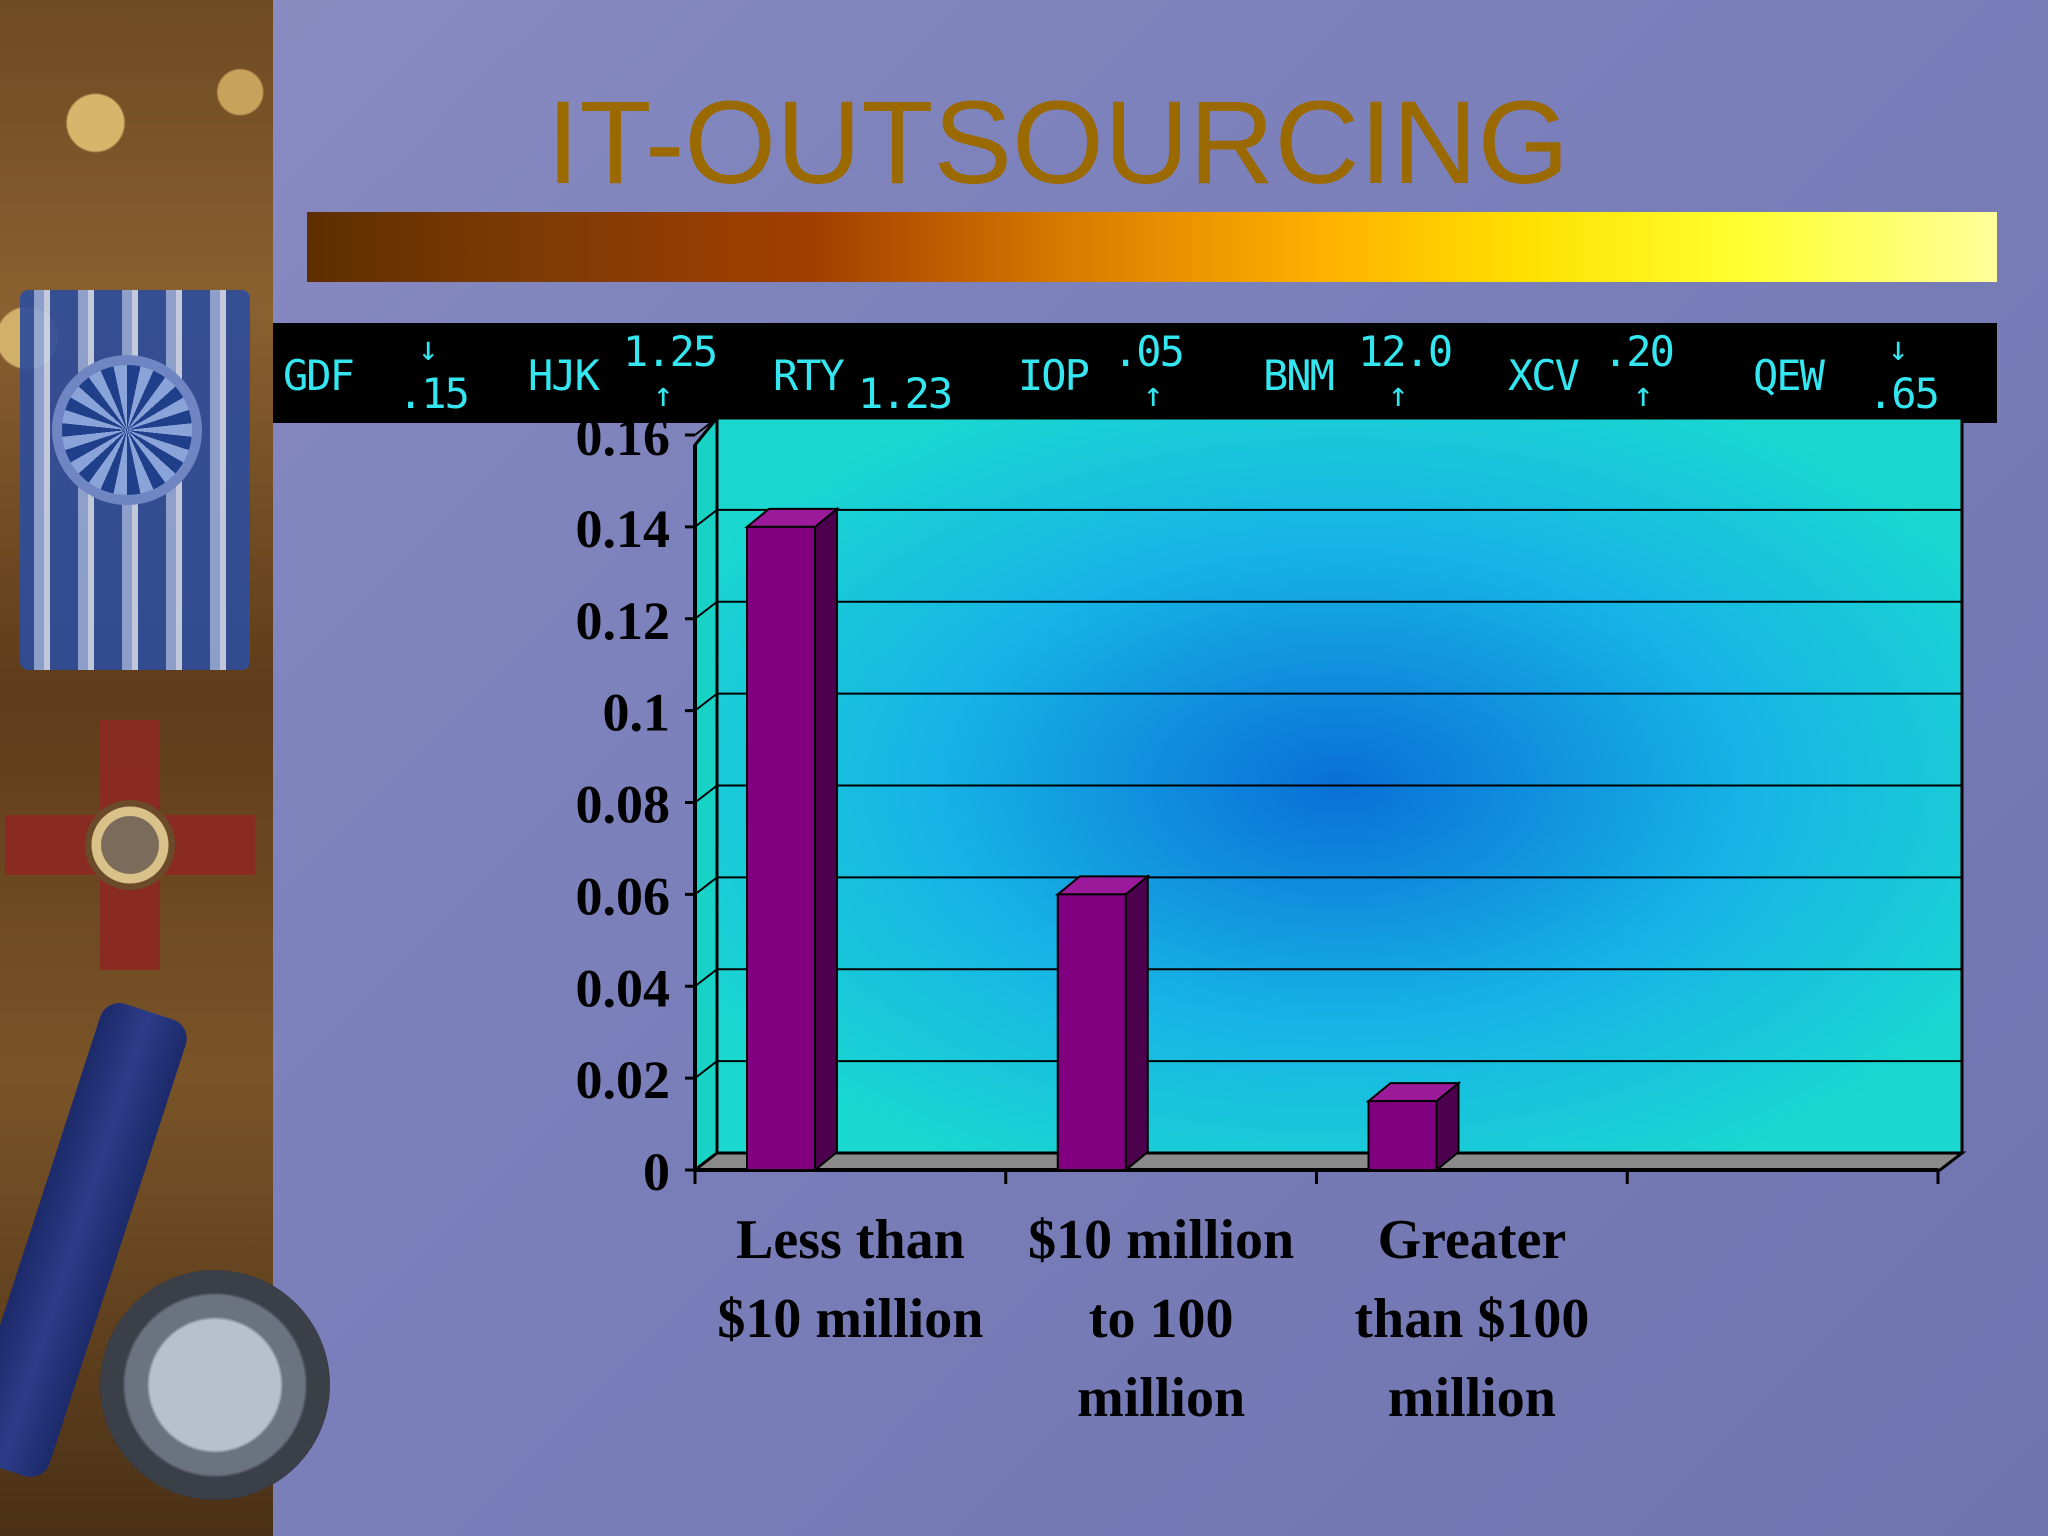 The height and width of the screenshot is (1536, 2048). What do you see at coordinates (130, 845) in the screenshot?
I see `medal-center-image` at bounding box center [130, 845].